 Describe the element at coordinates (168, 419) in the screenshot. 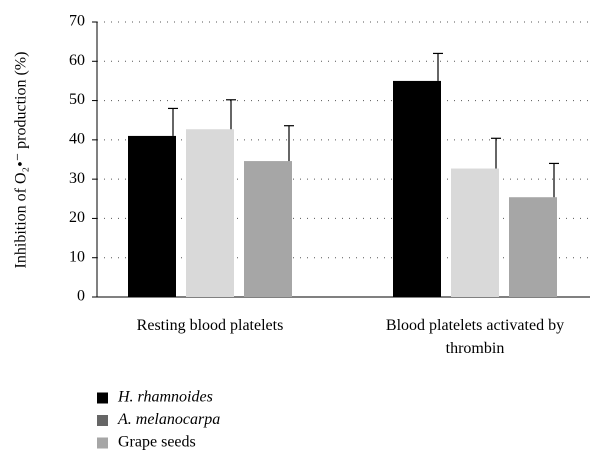

I see `legend-label: A. melanocarpa` at that location.